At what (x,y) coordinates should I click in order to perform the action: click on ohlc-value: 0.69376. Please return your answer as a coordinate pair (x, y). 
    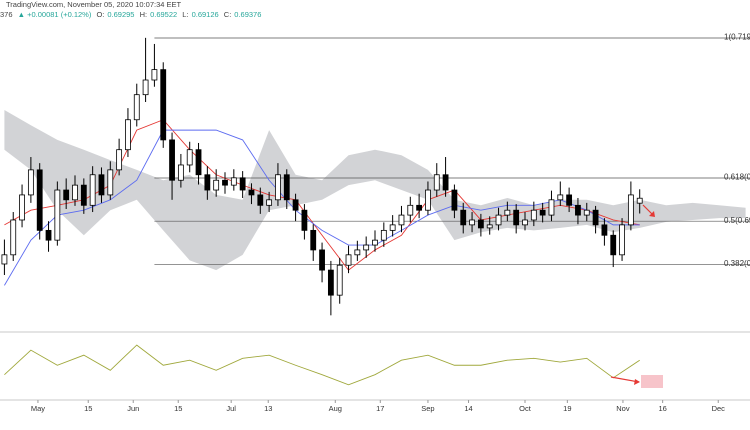
    Looking at the image, I should click on (248, 14).